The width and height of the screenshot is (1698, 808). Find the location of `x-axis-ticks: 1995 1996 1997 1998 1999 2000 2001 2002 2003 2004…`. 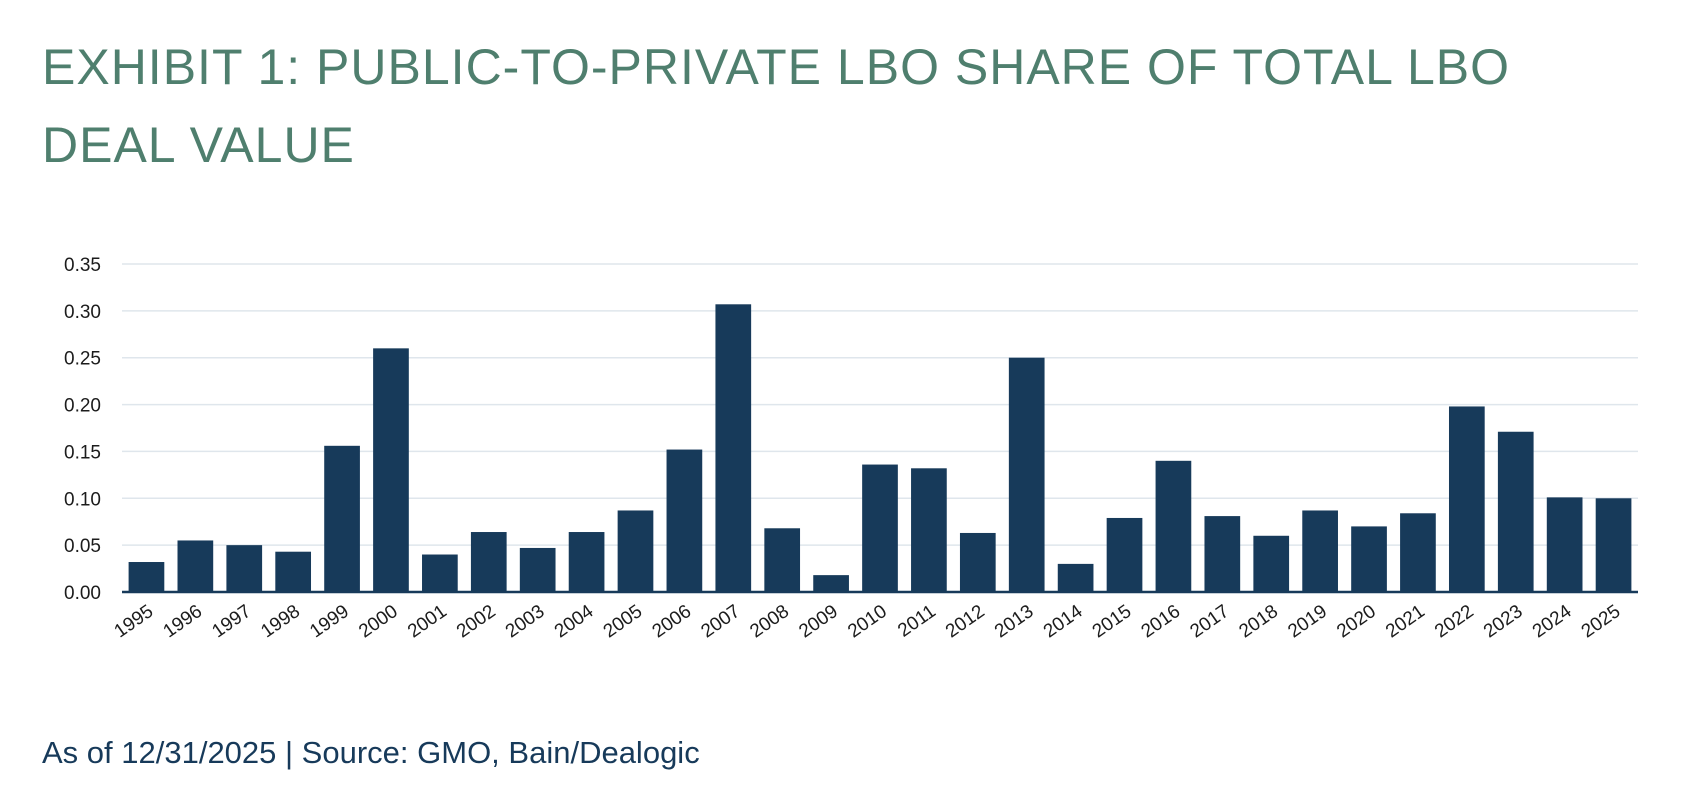

x-axis-ticks: 1995 1996 1997 1998 1999 2000 2001 2002 2003 2004… is located at coordinates (868, 622).